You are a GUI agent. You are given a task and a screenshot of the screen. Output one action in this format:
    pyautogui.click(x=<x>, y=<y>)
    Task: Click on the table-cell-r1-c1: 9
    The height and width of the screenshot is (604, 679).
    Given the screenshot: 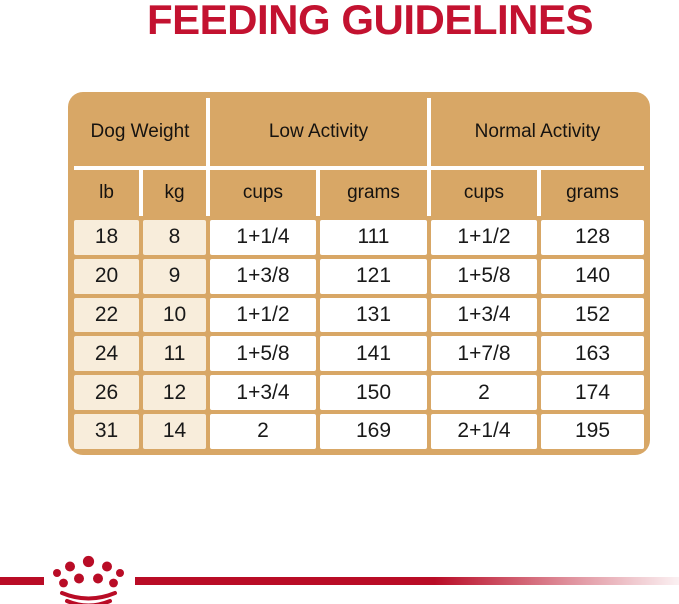 What is the action you would take?
    pyautogui.click(x=174, y=276)
    